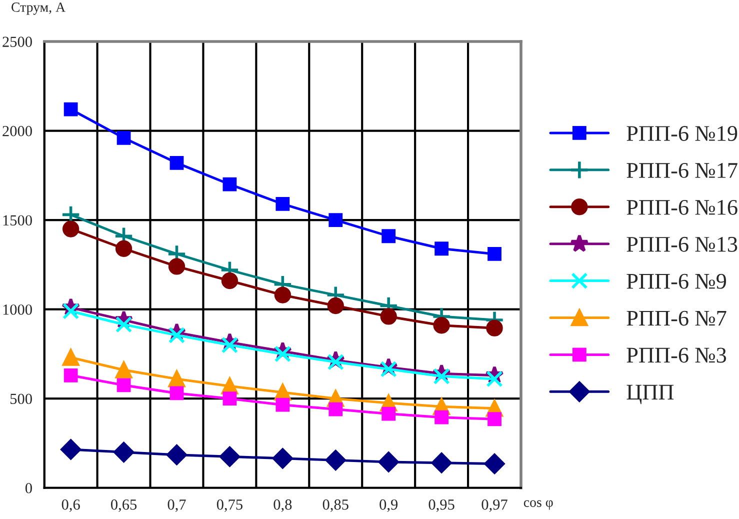 The height and width of the screenshot is (519, 739). Describe the element at coordinates (21, 399) in the screenshot. I see `y-tick-label: 500` at that location.